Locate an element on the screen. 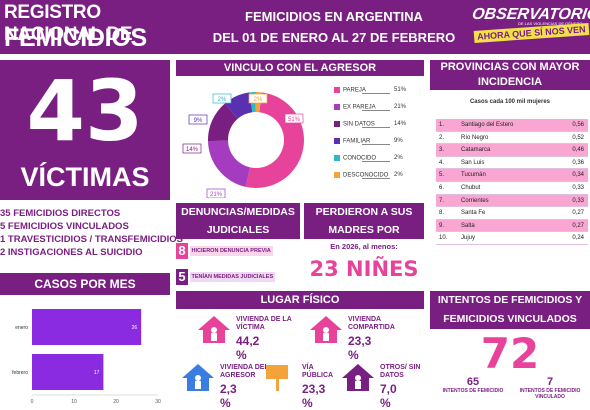  provincia-value: 0,33 is located at coordinates (578, 200).